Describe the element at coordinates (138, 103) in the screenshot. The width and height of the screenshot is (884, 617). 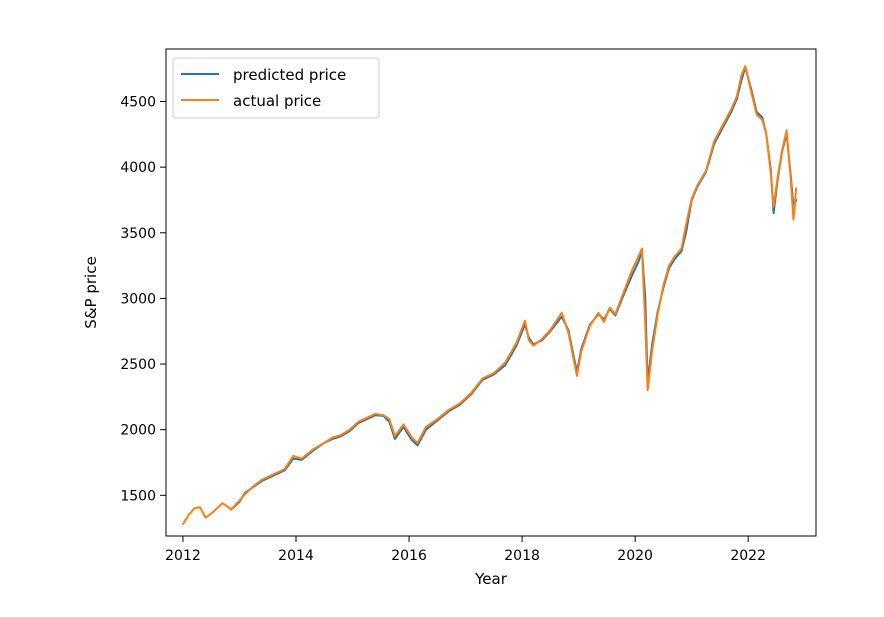
I see `y-tick-label: 4500` at that location.